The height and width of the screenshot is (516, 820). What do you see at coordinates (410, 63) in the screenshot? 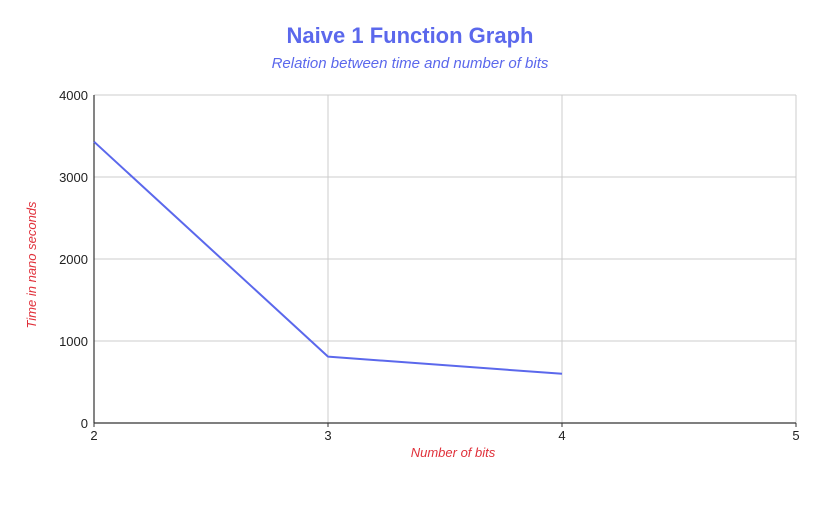
I see `chart-subtitle: Relation between time and number of bits` at bounding box center [410, 63].